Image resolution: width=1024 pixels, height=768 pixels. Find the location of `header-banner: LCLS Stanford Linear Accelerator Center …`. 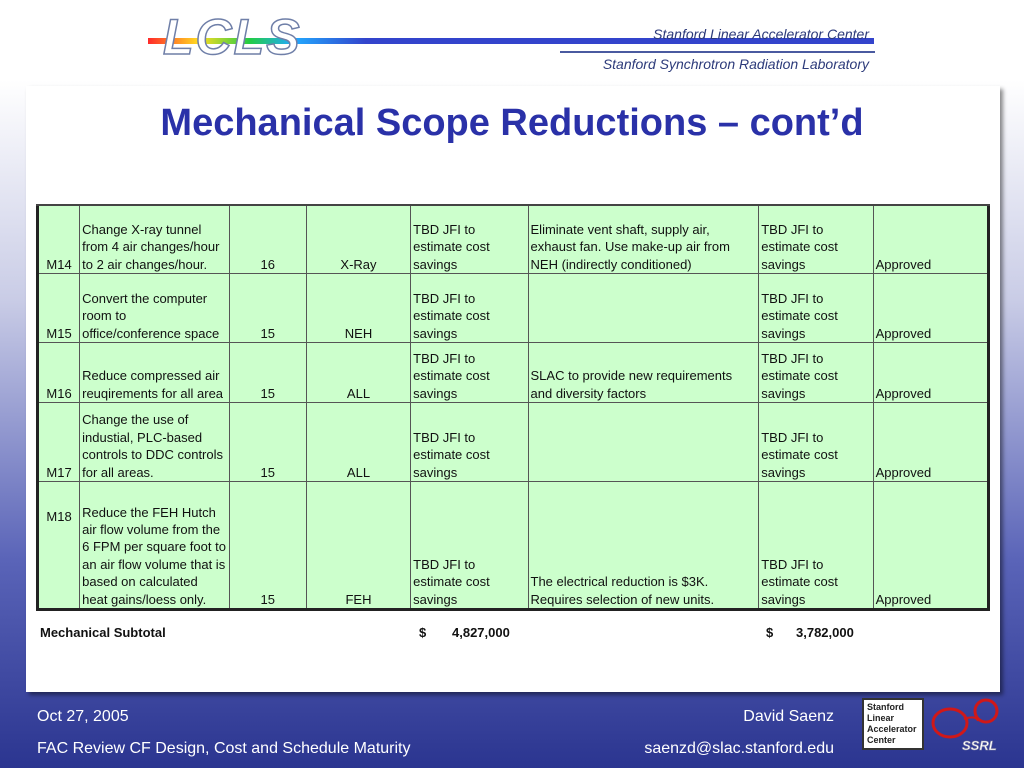

header-banner: LCLS Stanford Linear Accelerator Center … is located at coordinates (512, 40).